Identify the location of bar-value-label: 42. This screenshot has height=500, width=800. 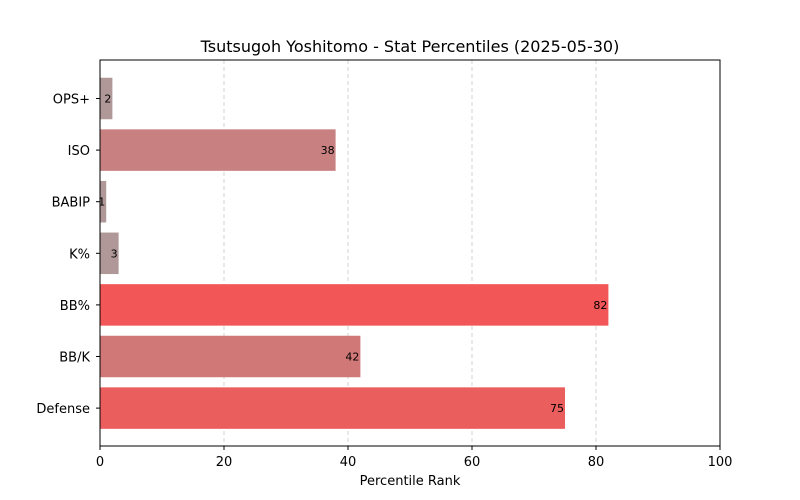
(352, 357).